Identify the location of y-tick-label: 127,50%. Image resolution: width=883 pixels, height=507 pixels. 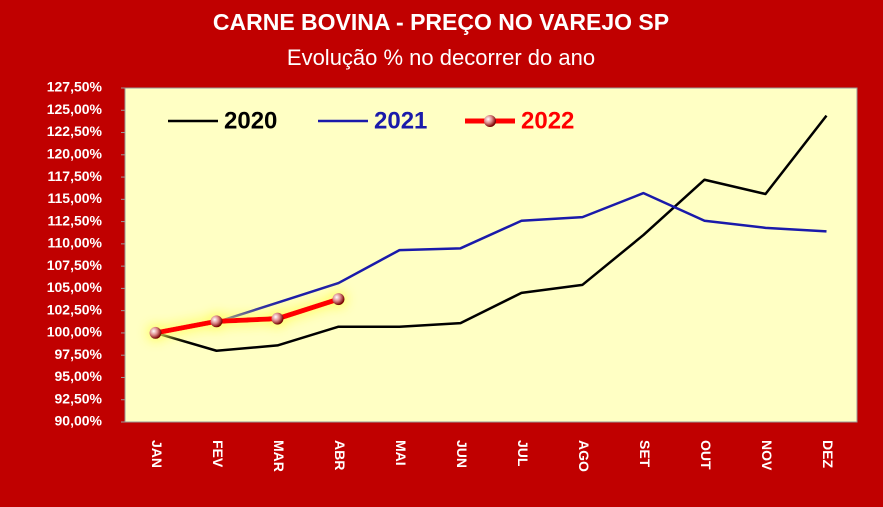
(75, 87).